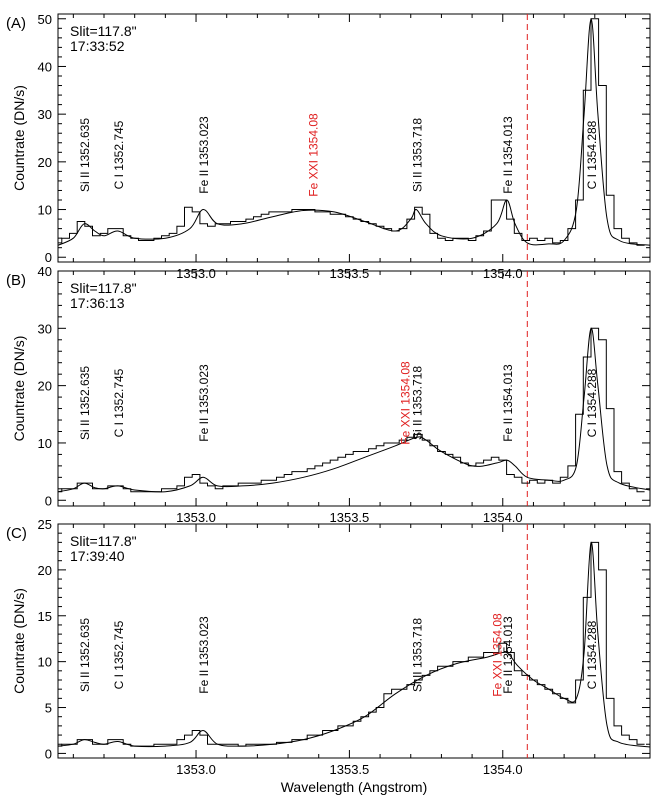 The height and width of the screenshot is (798, 664). I want to click on panel-label: (A), so click(16, 23).